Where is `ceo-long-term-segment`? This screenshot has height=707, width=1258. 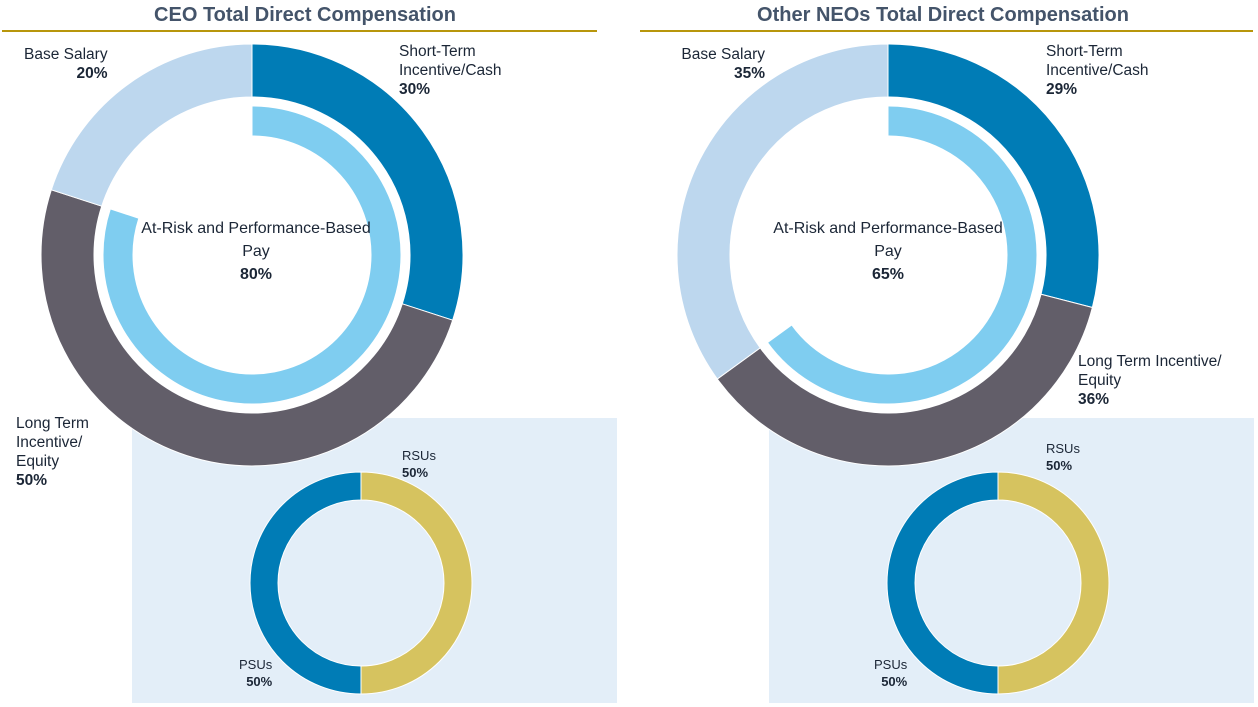
ceo-long-term-segment is located at coordinates (247, 328).